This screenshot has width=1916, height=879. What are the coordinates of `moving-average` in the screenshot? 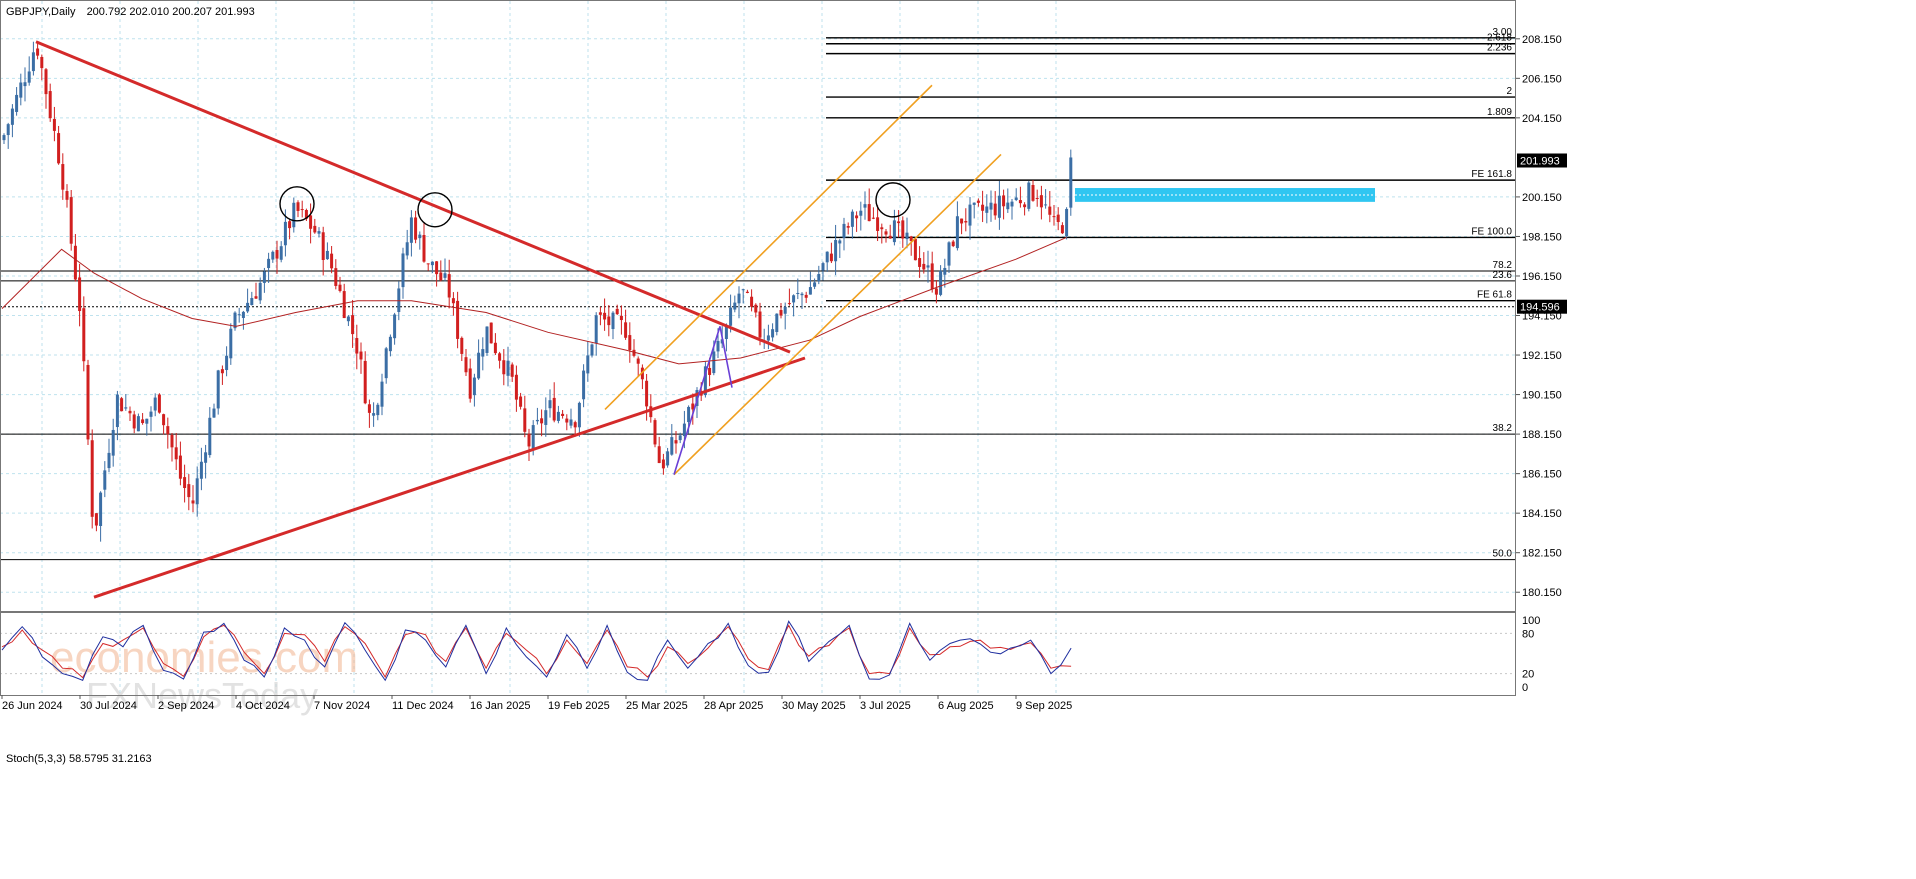 It's located at (534, 300).